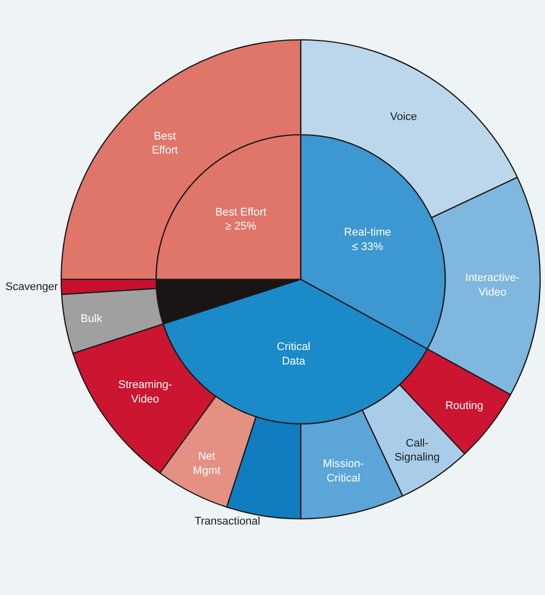  Describe the element at coordinates (343, 471) in the screenshot. I see `slice-label: Mission- Critical` at that location.